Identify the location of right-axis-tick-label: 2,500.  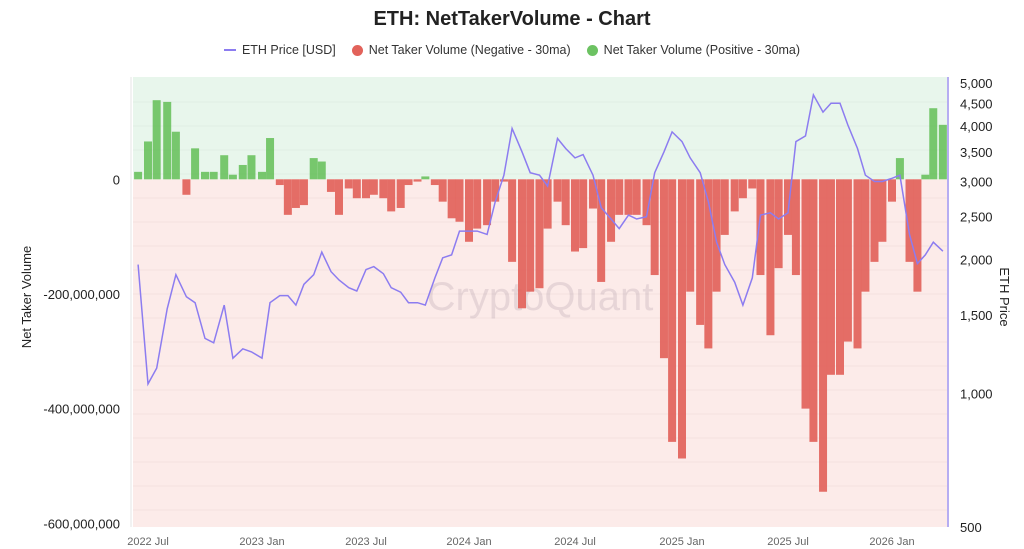
(976, 217).